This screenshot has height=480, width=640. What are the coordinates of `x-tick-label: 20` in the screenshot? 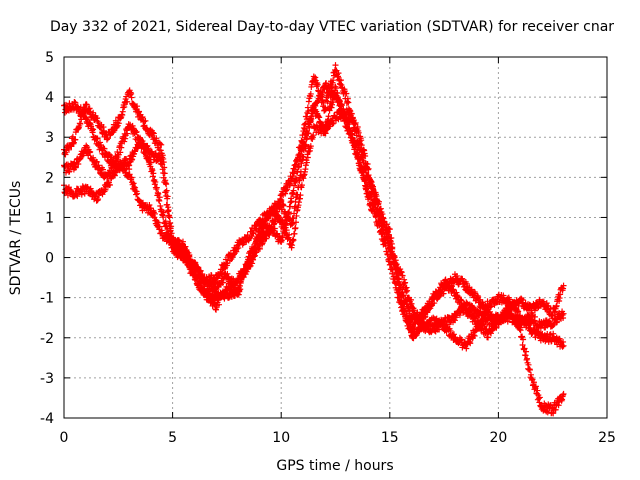 It's located at (498, 438).